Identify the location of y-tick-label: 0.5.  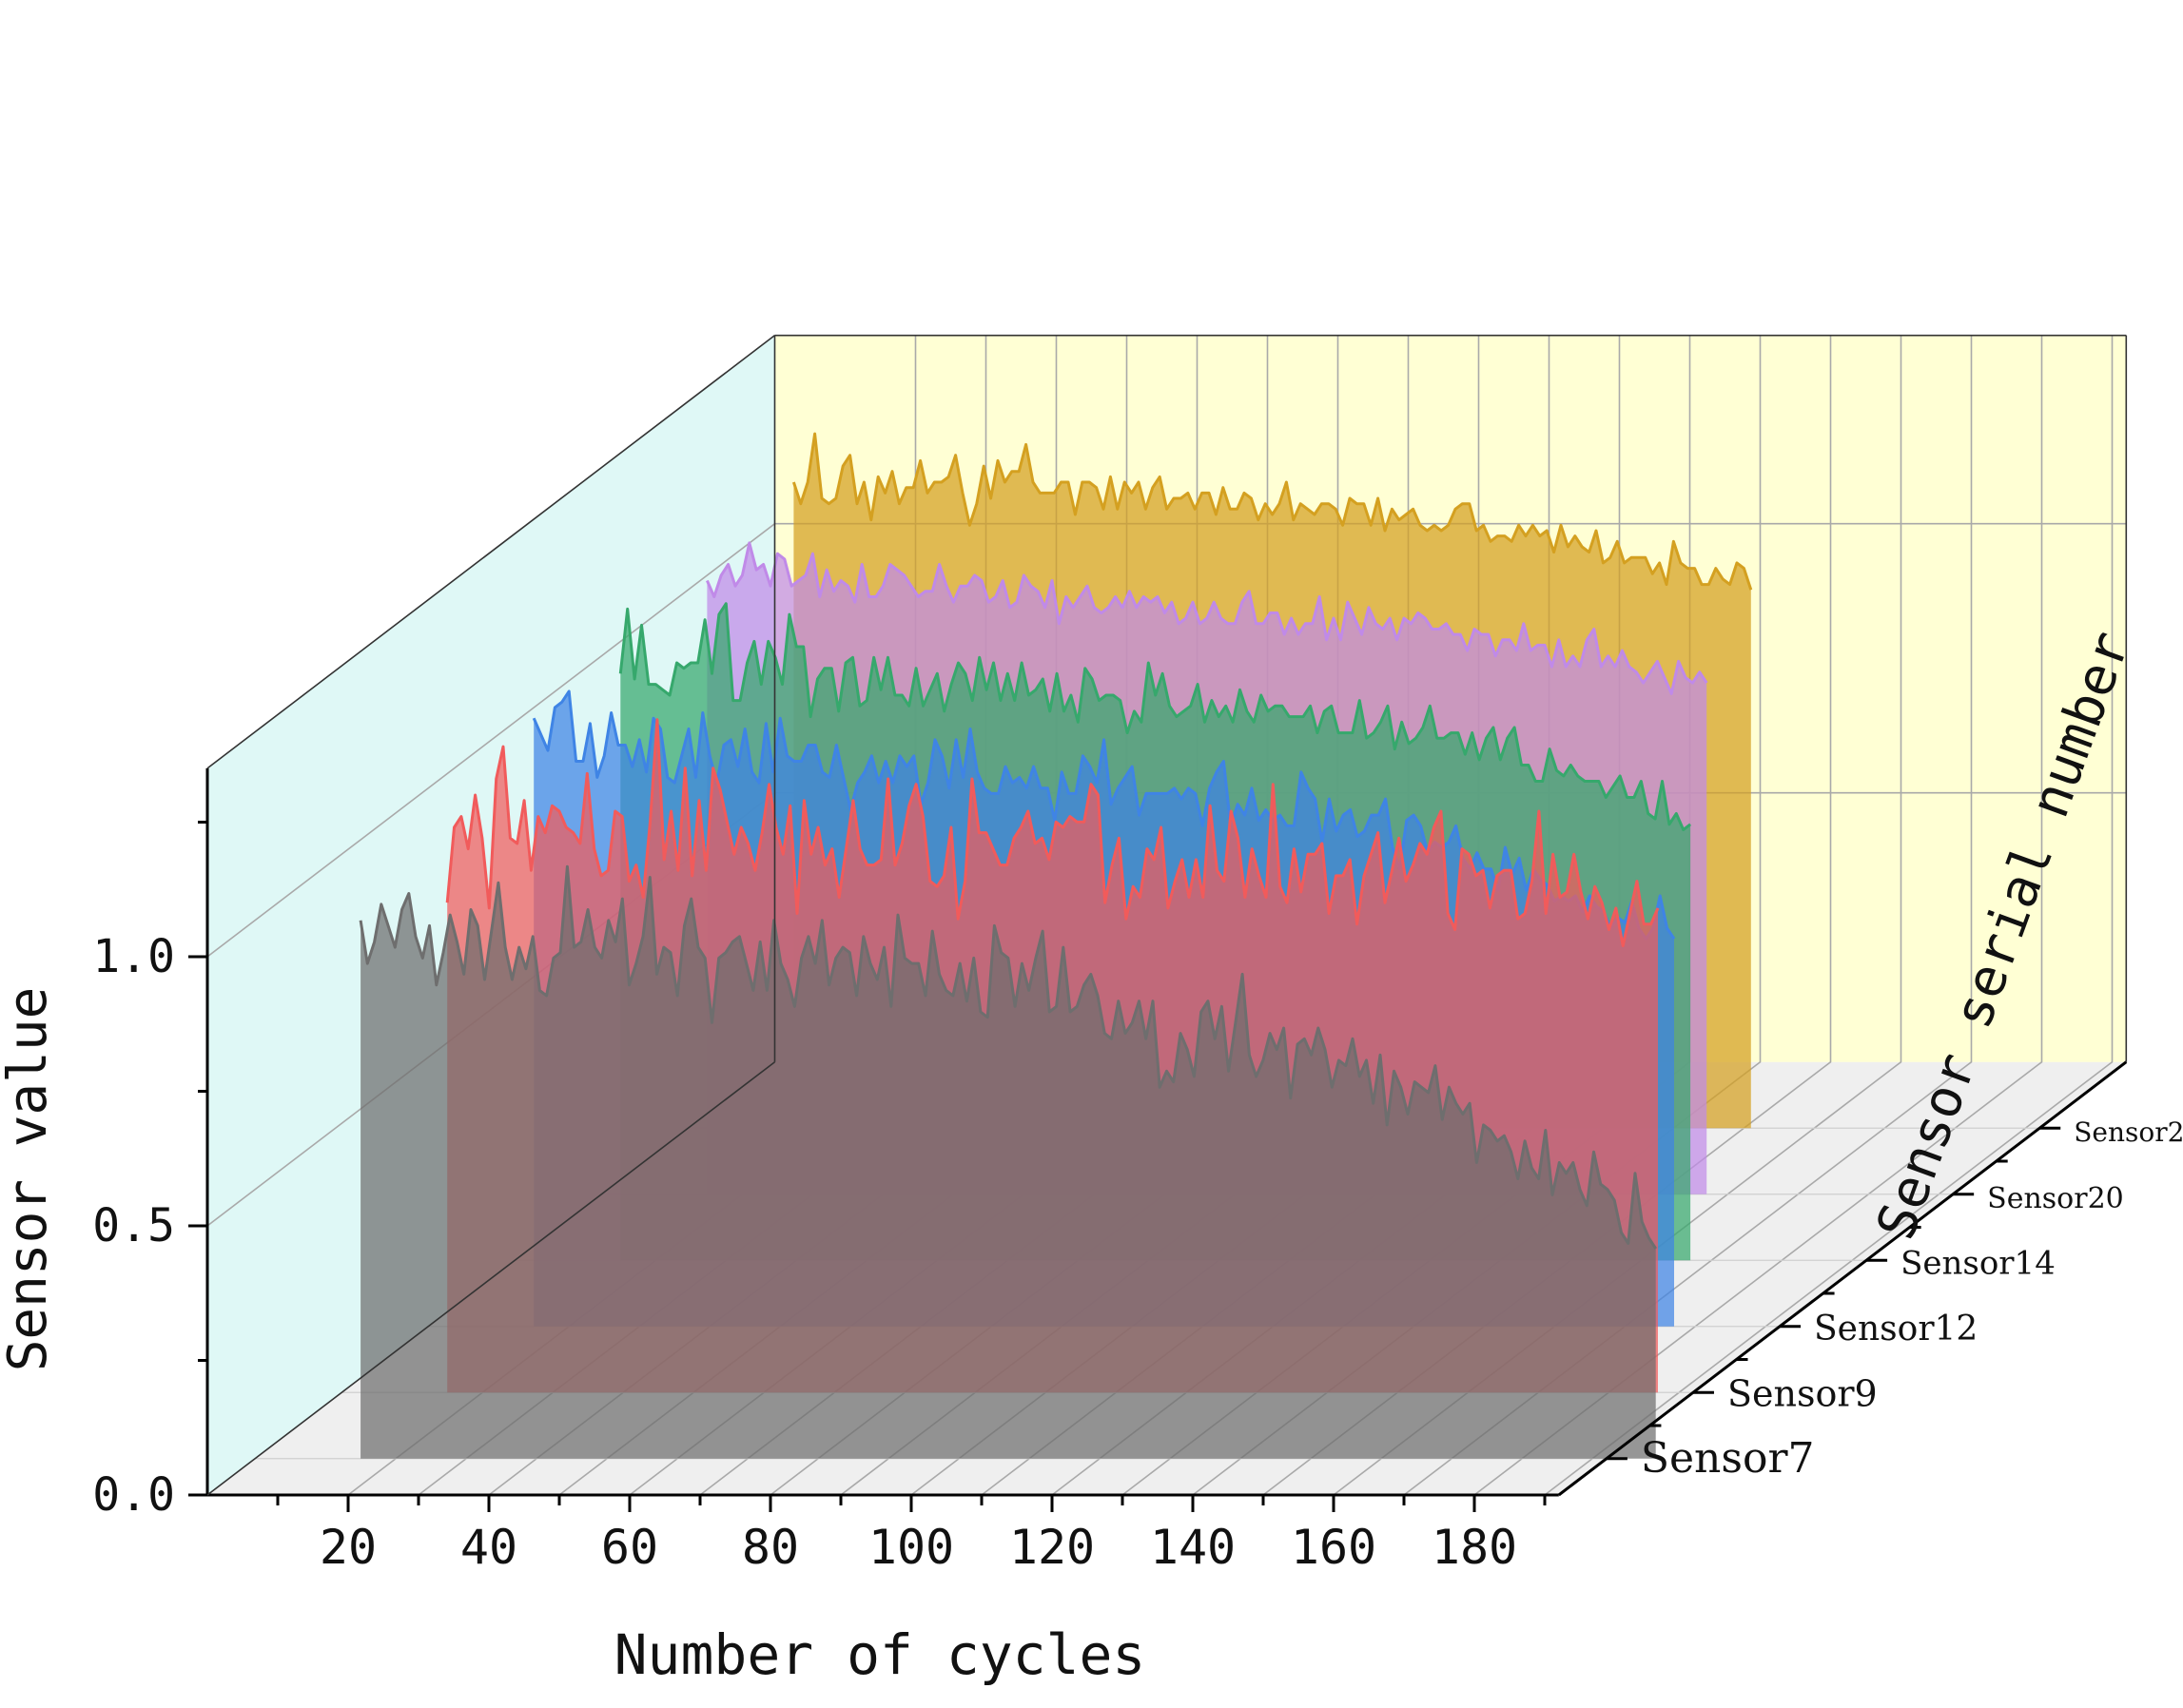
(133, 1225).